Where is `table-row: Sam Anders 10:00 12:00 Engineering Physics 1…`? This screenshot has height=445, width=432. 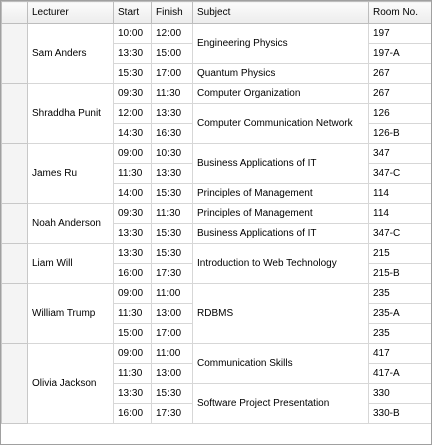 table-row: Sam Anders 10:00 12:00 Engineering Physics 1… is located at coordinates (216, 53).